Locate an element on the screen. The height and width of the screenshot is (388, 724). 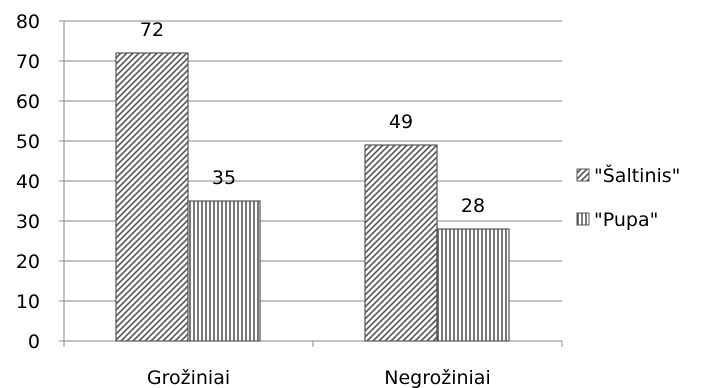
bar-pupa-negroziniai is located at coordinates (473, 285).